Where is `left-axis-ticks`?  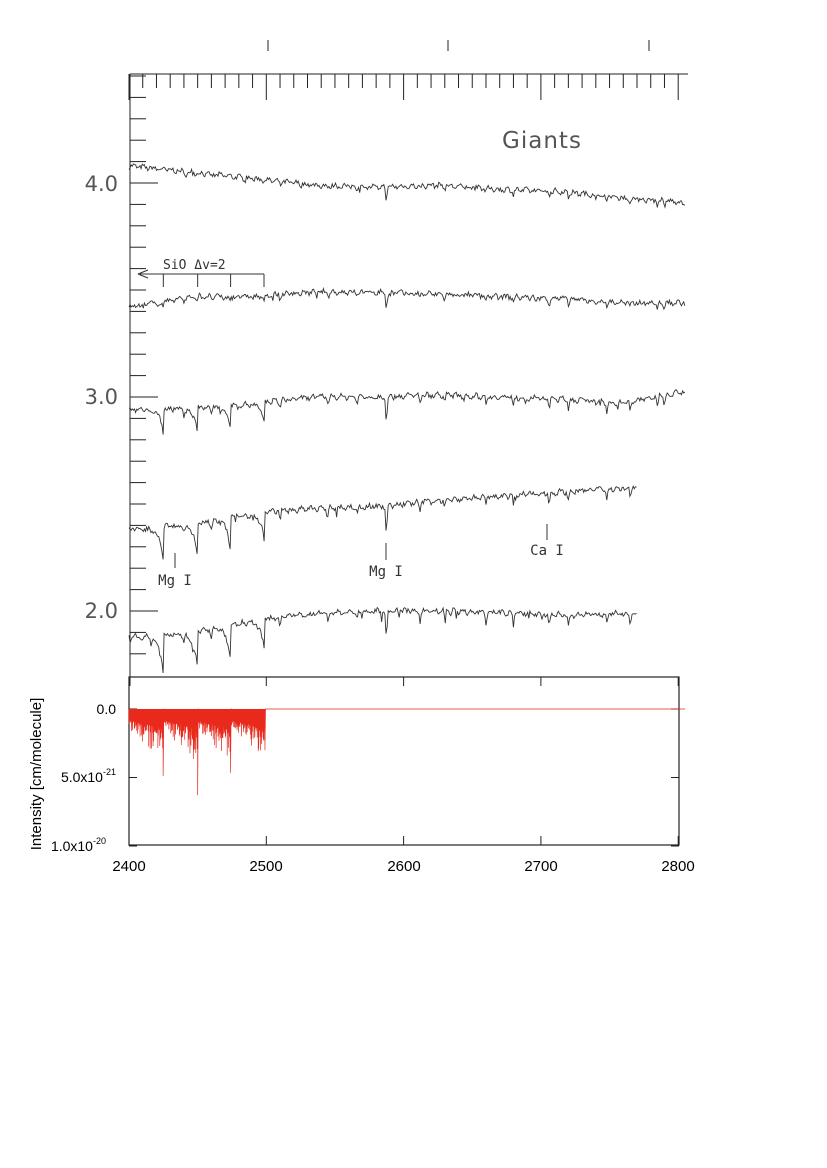
left-axis-ticks is located at coordinates (144, 365).